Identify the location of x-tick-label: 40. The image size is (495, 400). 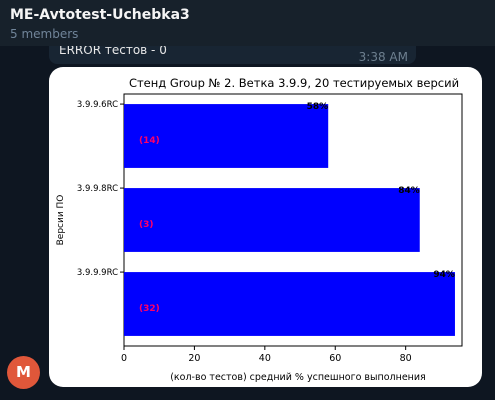
(265, 358).